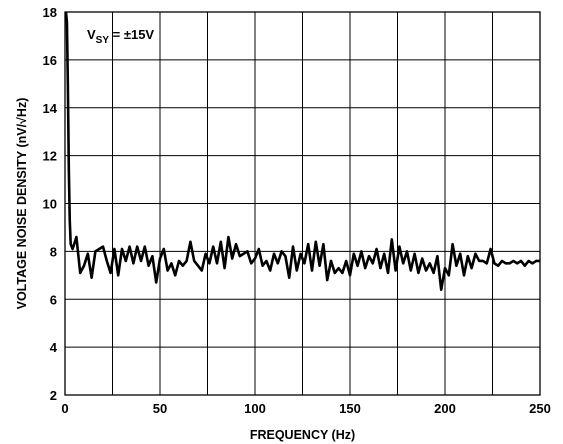 The height and width of the screenshot is (444, 563). I want to click on annotation-subscript: SY, so click(103, 40).